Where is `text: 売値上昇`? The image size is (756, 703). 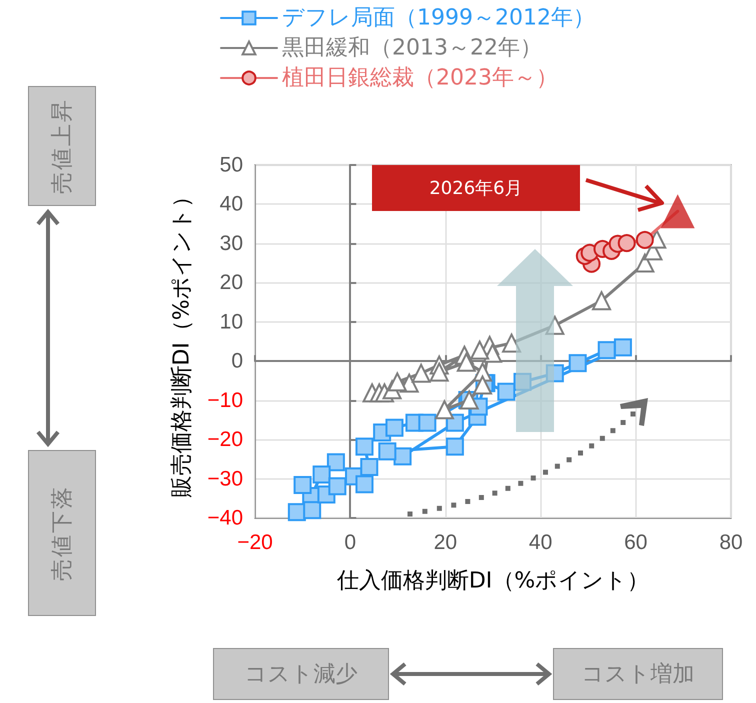 text: 売値上昇 is located at coordinates (62, 146).